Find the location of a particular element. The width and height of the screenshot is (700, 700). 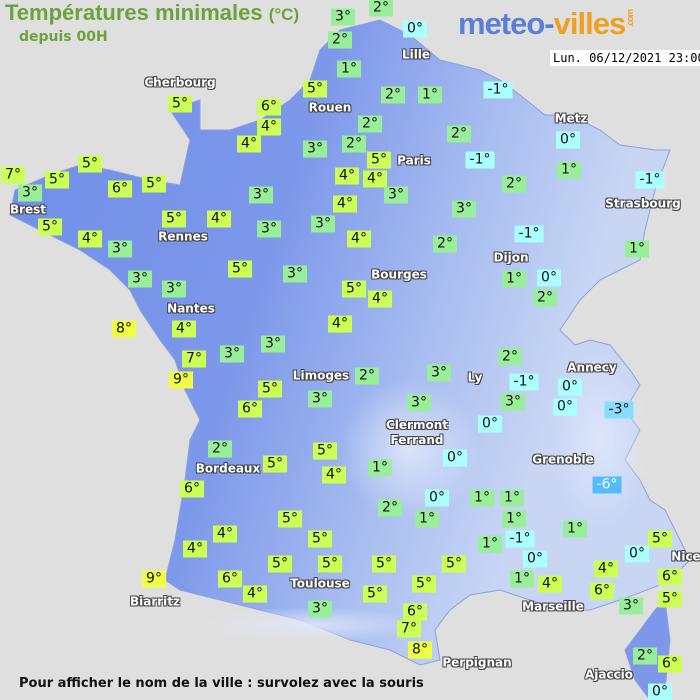

meteo-villes-logo: meteo-villes.com is located at coordinates (546, 24).